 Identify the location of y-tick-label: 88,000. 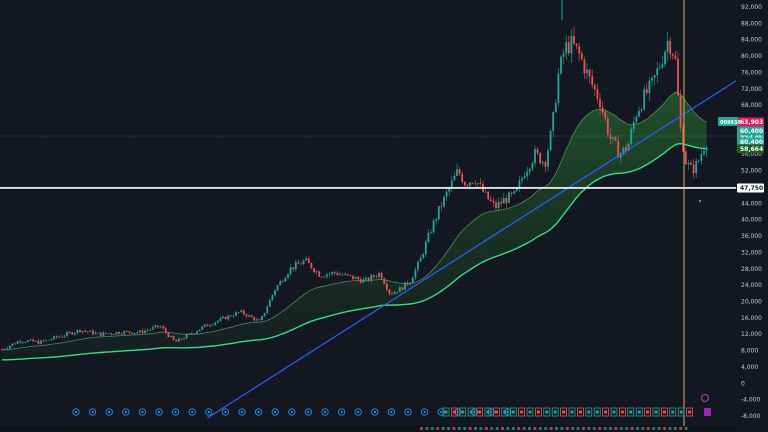
(751, 23).